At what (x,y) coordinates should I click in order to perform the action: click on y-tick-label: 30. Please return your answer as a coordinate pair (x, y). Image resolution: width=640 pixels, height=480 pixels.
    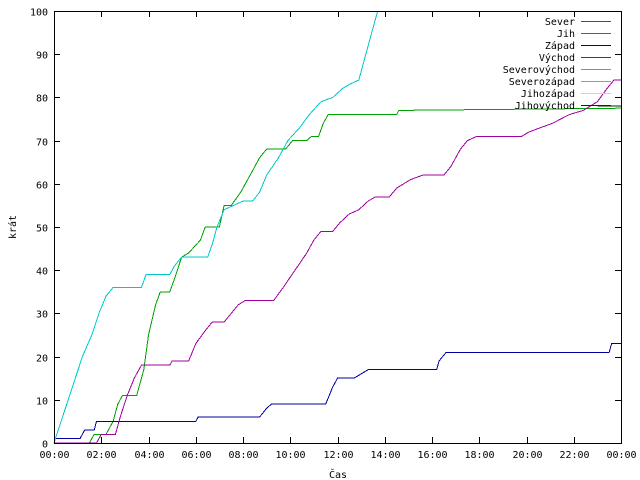
    Looking at the image, I should click on (42, 315).